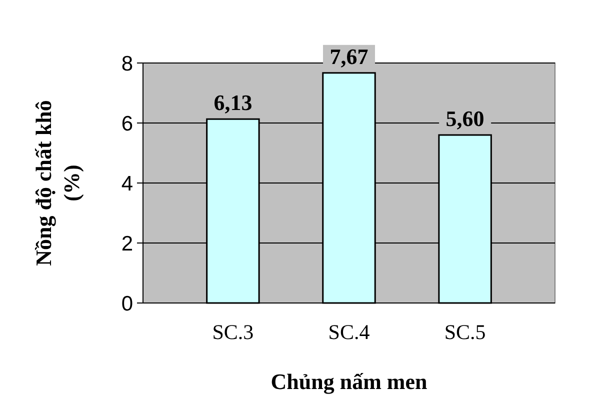 The height and width of the screenshot is (412, 589). What do you see at coordinates (349, 381) in the screenshot?
I see `x-axis-title: Chủng nấm men` at bounding box center [349, 381].